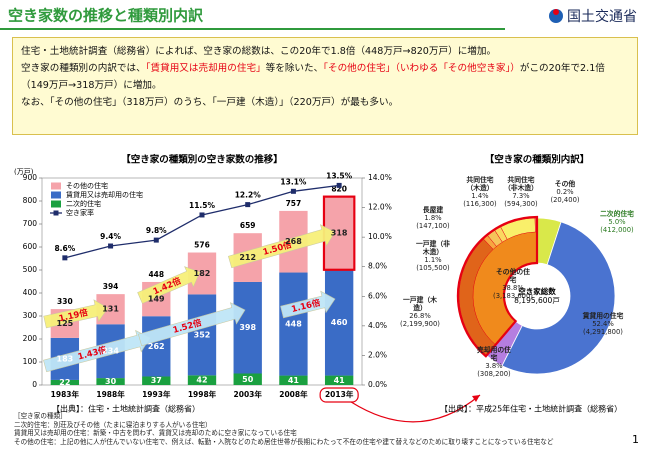 This screenshot has height=453, width=650. Describe the element at coordinates (106, 16) in the screenshot. I see `page-title: 空き家数の推移と種類別内訳` at that location.